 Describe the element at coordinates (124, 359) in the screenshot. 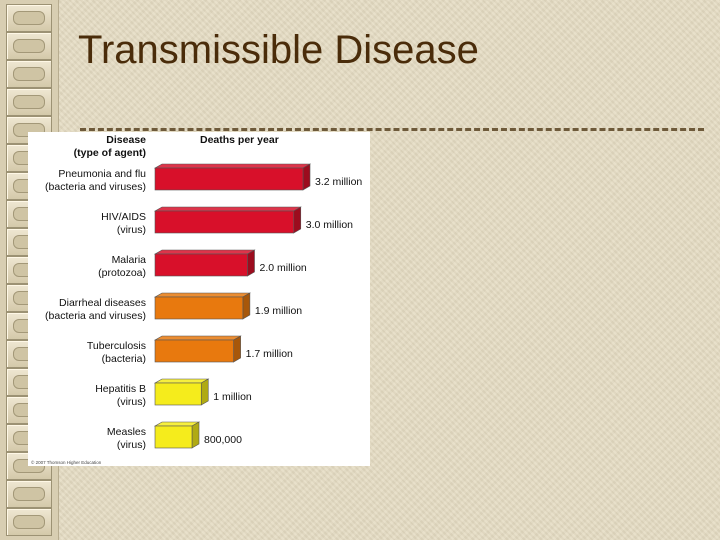

I see `category-agent-label: (bacteria)` at that location.